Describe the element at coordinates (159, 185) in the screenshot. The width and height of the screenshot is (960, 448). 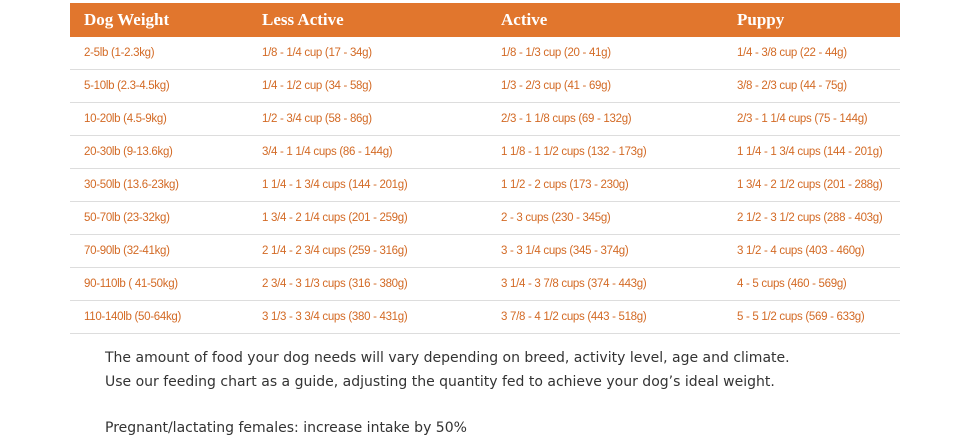
I see `table-cell: 30-50lb (13.6-23kg)` at that location.